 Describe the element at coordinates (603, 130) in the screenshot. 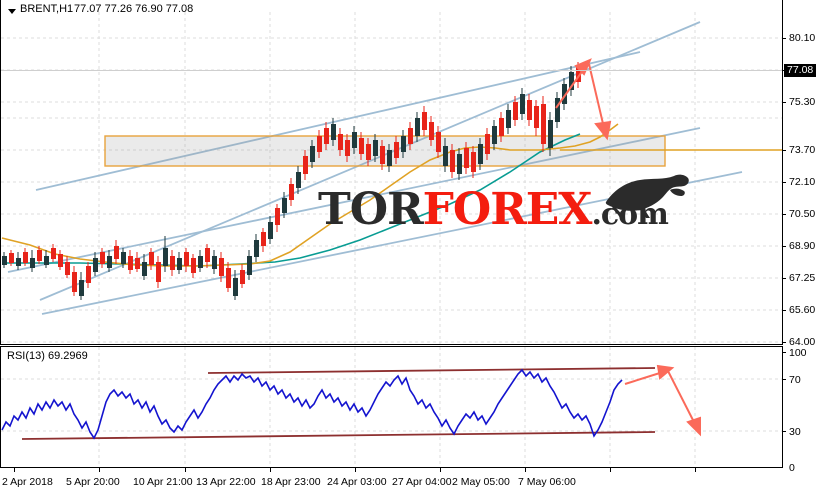

I see `forecast-arrow-down-head` at that location.